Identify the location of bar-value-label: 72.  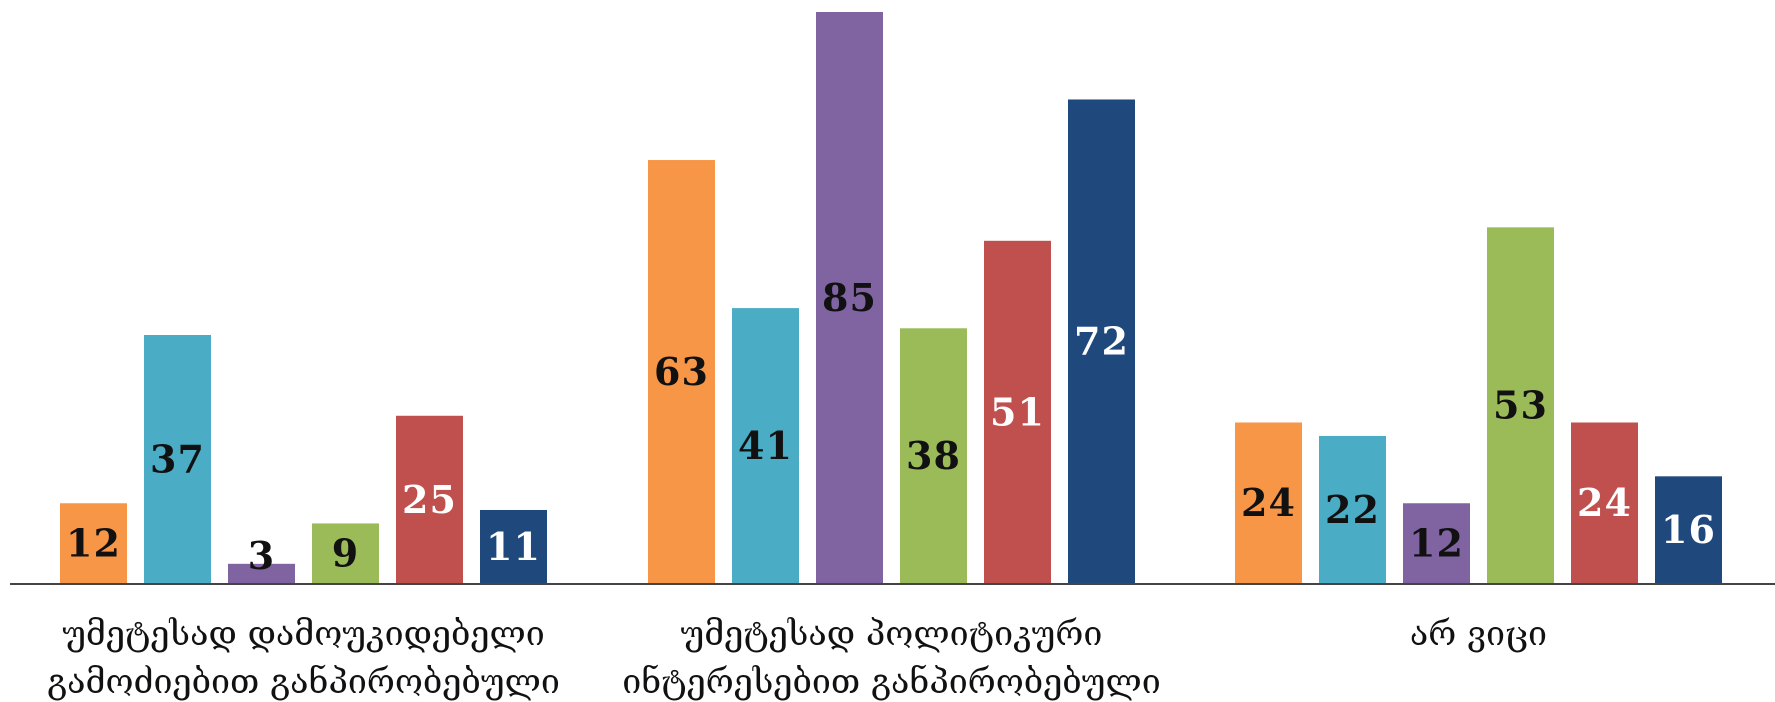
(1101, 341).